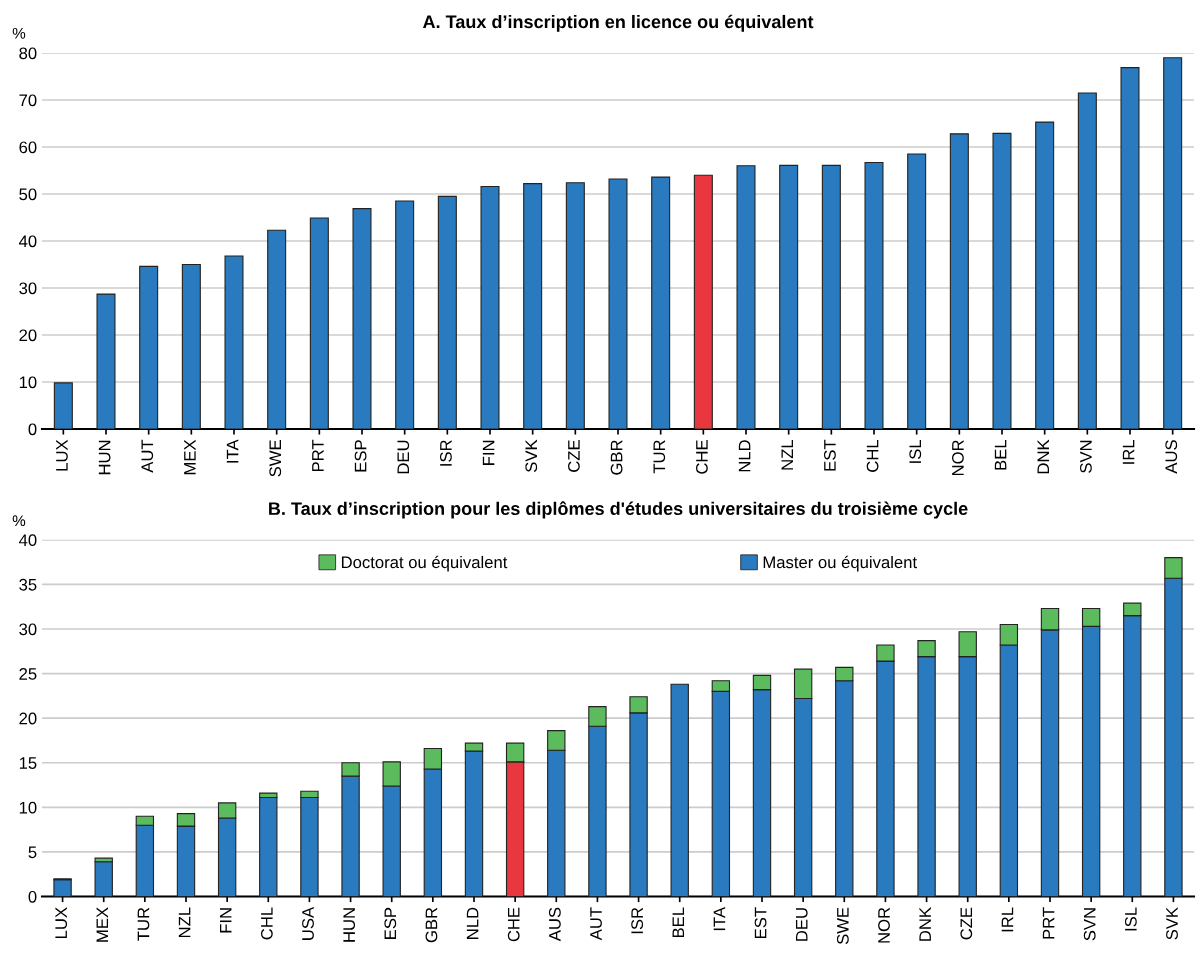  I want to click on y-tick-label: 35, so click(28, 584).